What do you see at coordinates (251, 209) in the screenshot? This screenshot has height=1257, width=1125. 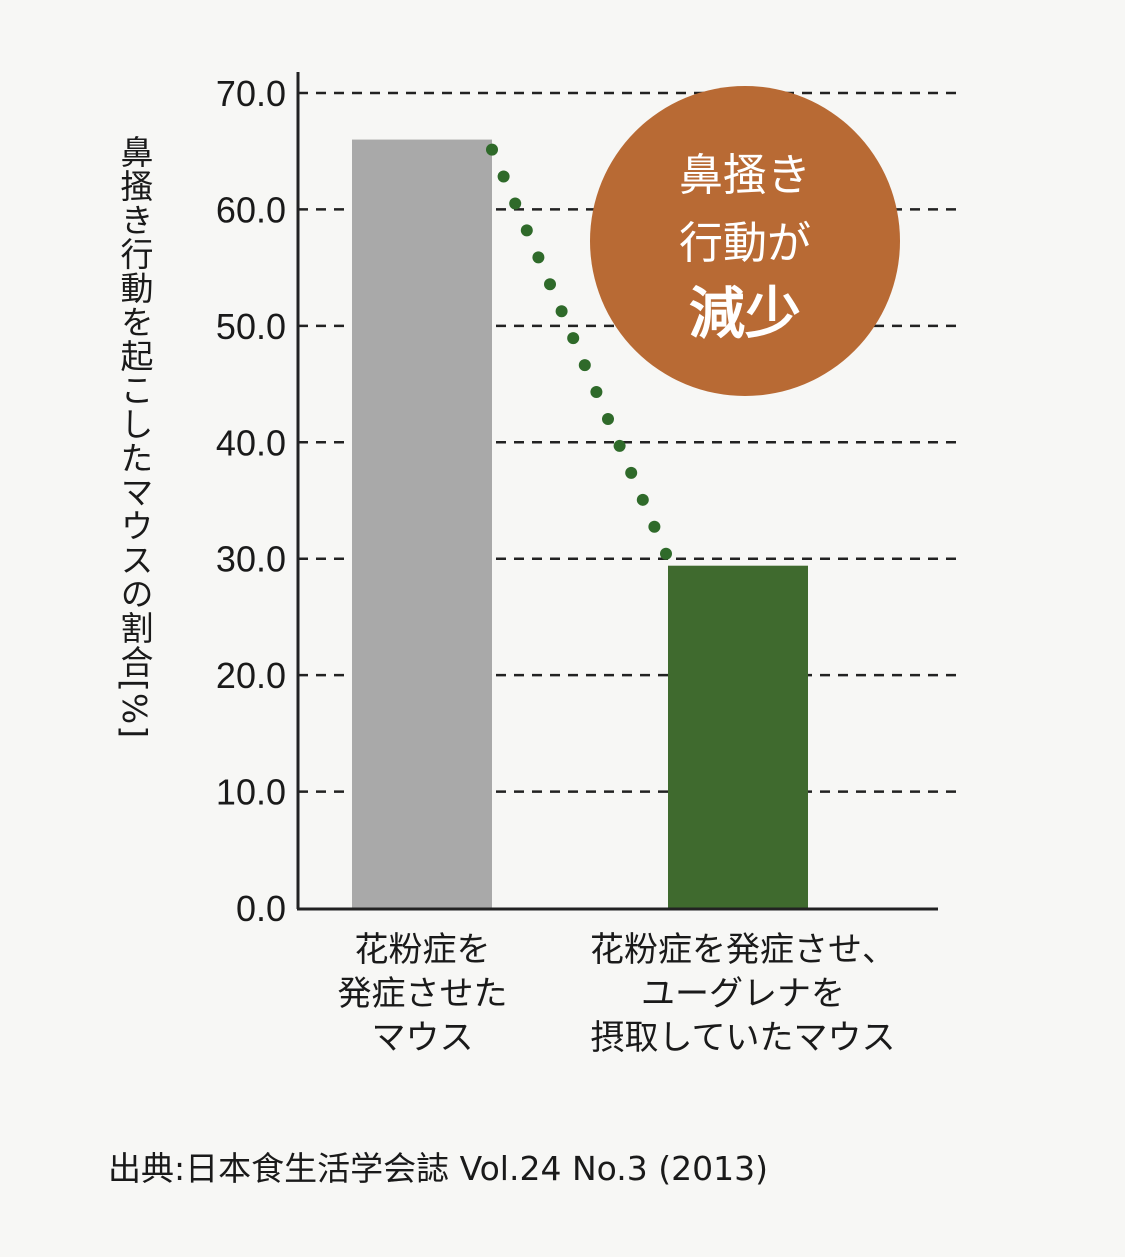 I see `y-tick-label: 60.0` at bounding box center [251, 209].